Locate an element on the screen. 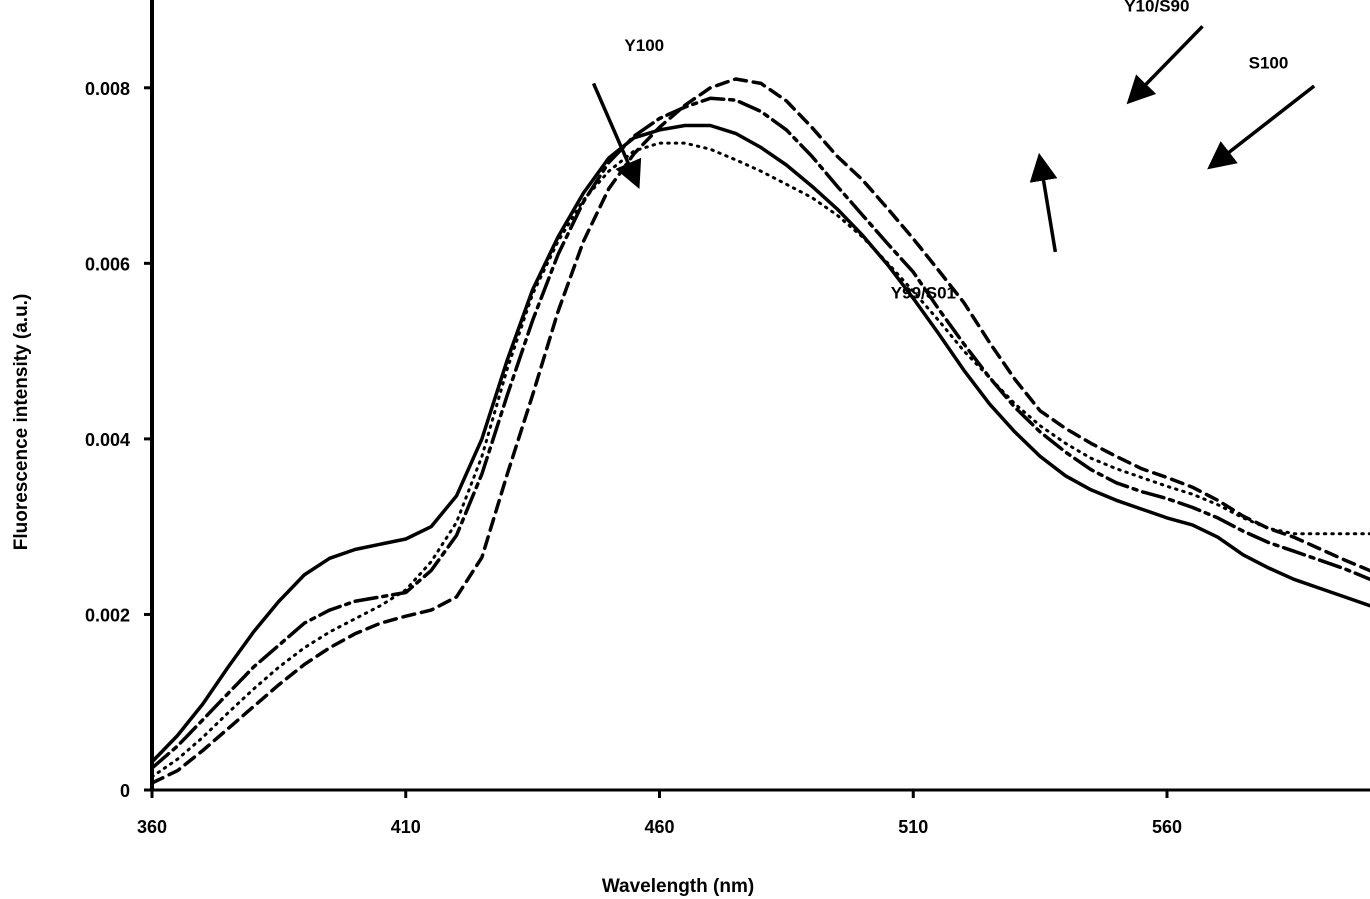 This screenshot has height=899, width=1370. annotation-label-s100: S100 is located at coordinates (1269, 62).